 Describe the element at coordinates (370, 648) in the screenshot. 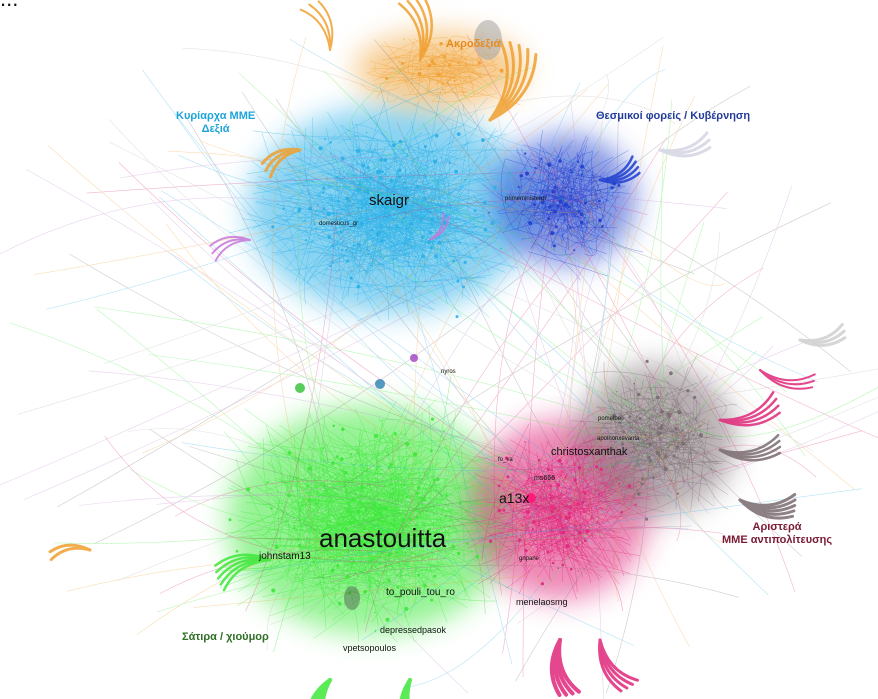

I see `node-label-vpetsopoulos: vpetsopoulos` at that location.